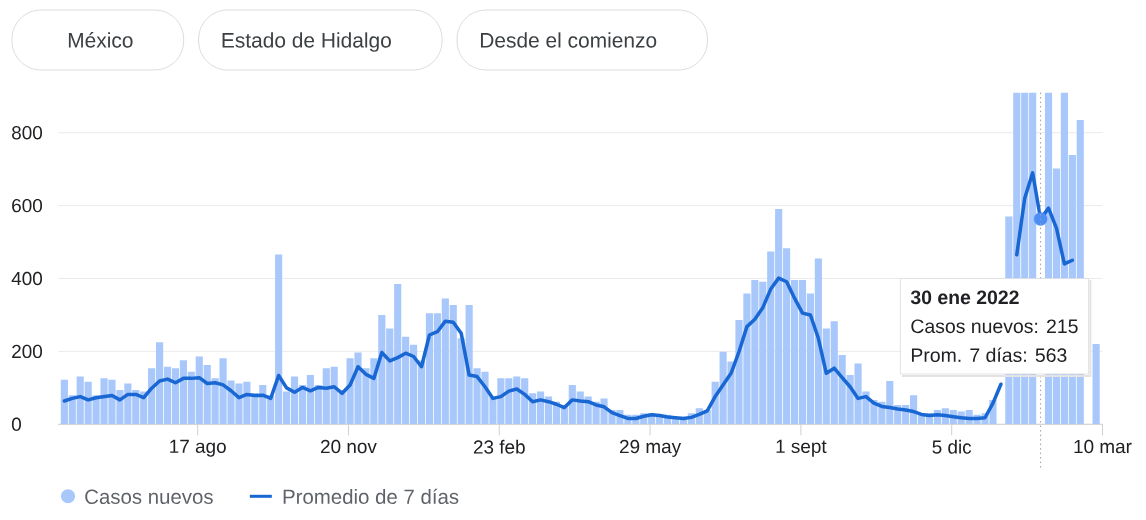 This screenshot has width=1146, height=520. What do you see at coordinates (964, 297) in the screenshot?
I see `annotation: 30 ene 2022` at bounding box center [964, 297].